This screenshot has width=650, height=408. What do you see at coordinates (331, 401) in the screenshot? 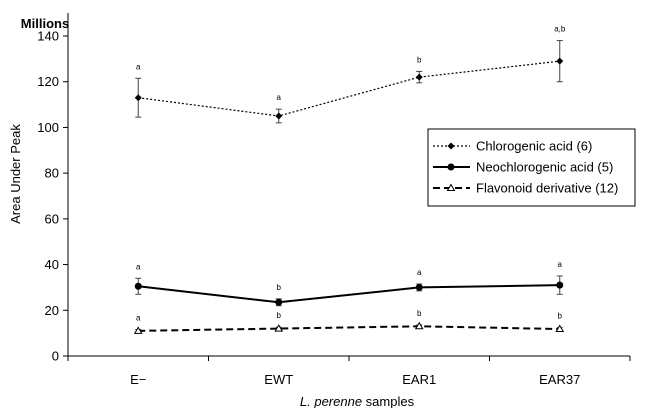
I see `x-axis-label-italic: L. perenne` at bounding box center [331, 401].